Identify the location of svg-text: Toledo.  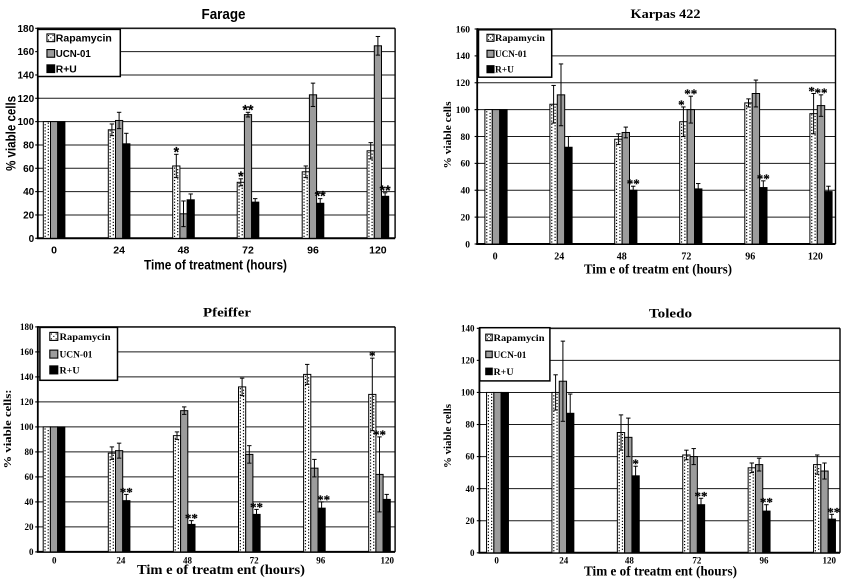
(670, 313).